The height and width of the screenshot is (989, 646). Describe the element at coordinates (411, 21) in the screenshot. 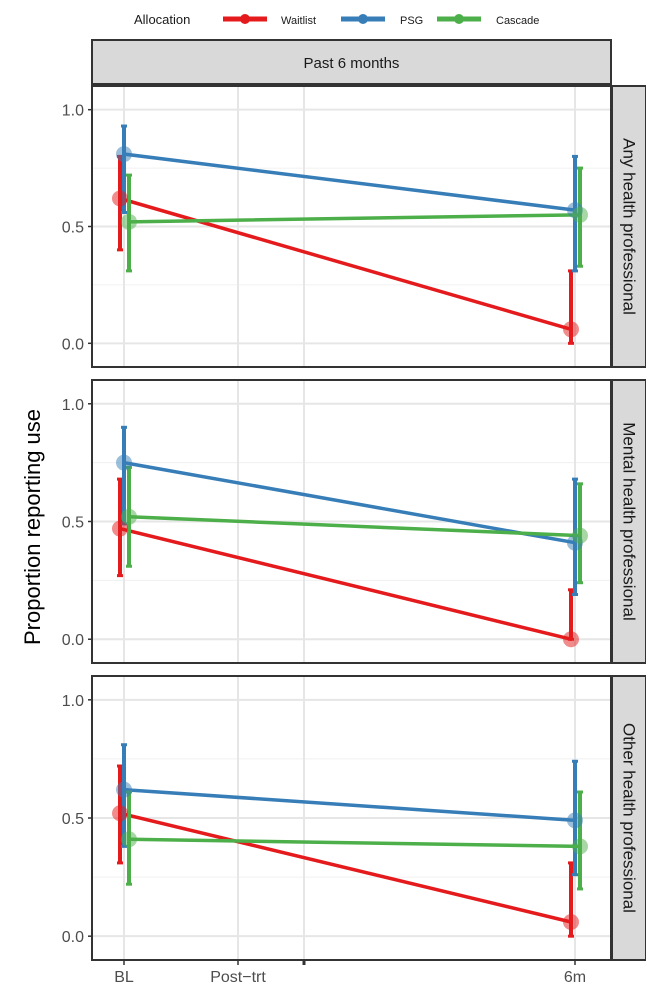

I see `legend-label-psg: PSG` at that location.